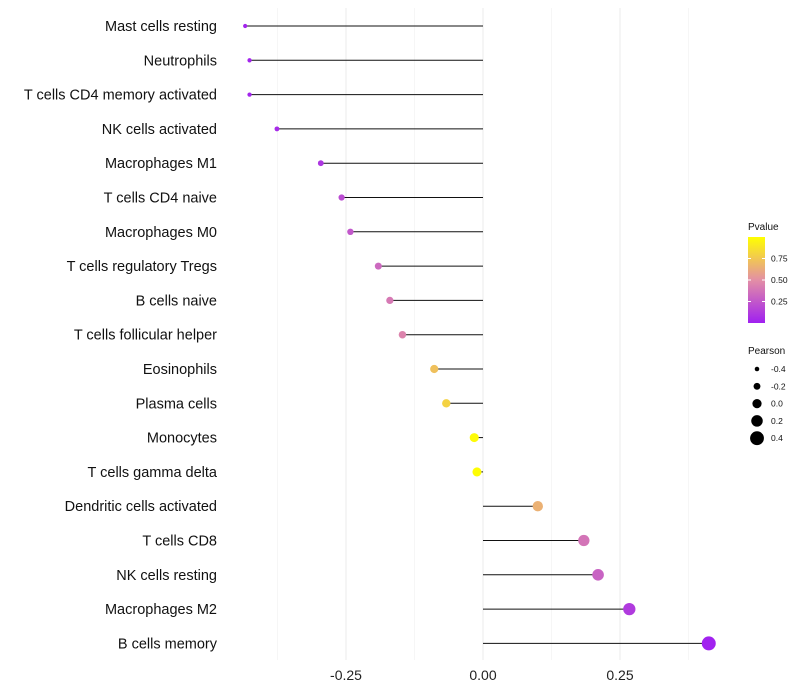 The image size is (800, 700). I want to click on category-label: T cells CD4 naive, so click(160, 199).